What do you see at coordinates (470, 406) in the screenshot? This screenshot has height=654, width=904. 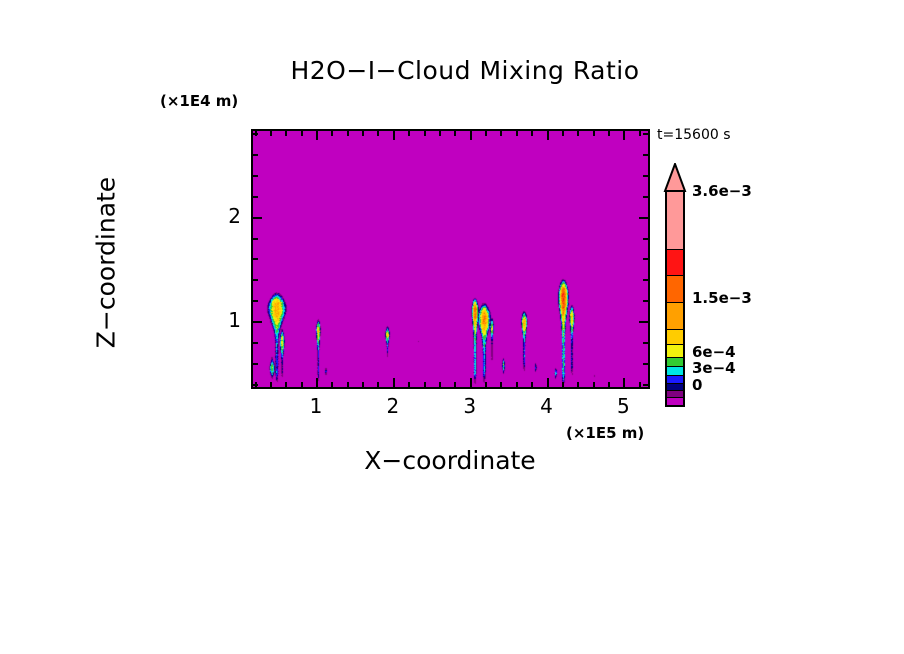 I see `x-tick-label: 3` at bounding box center [470, 406].